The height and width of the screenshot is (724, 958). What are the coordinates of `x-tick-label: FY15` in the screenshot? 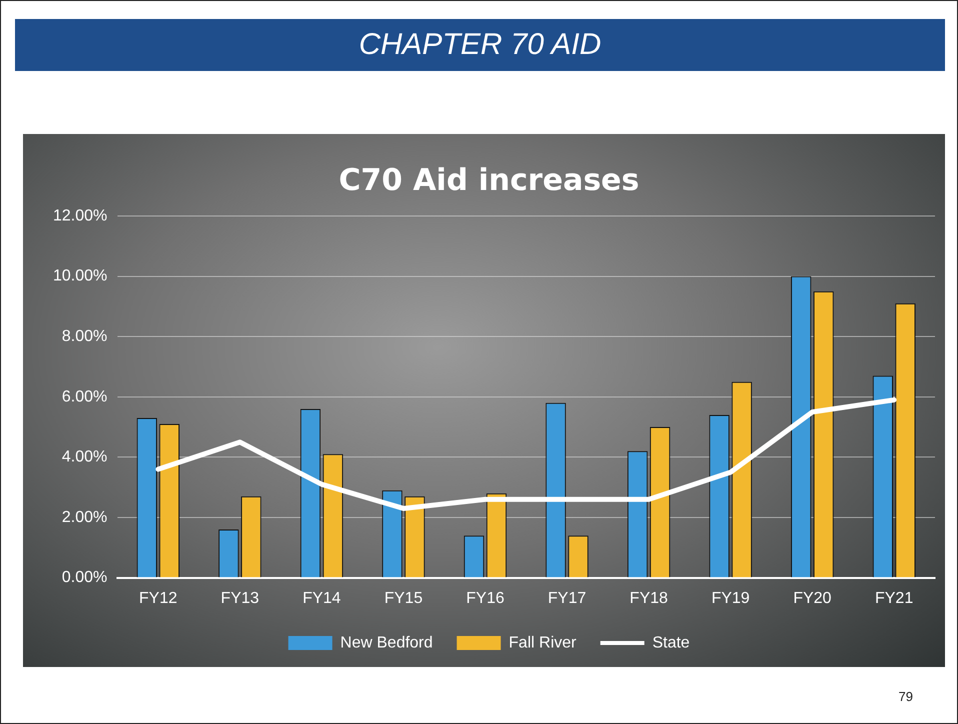 It's located at (403, 598).